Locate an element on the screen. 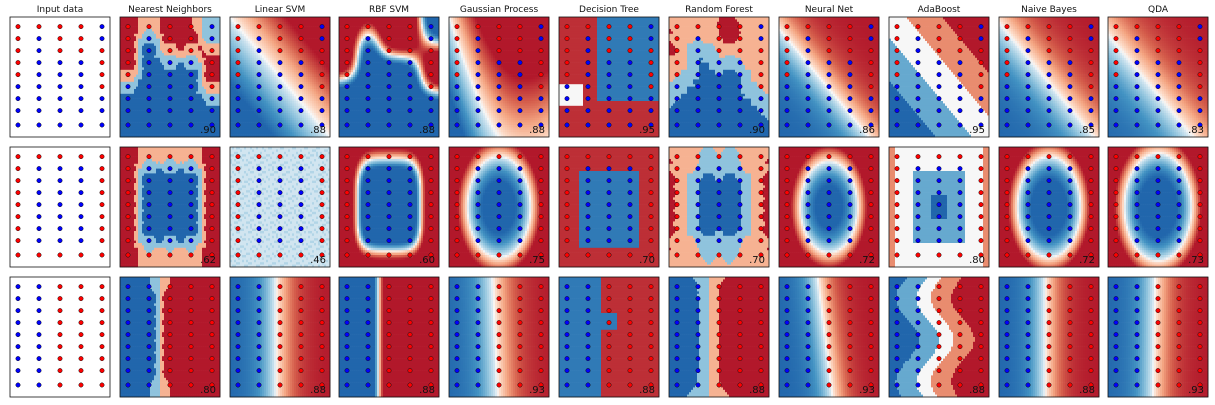 This screenshot has width=1215, height=405. decision-surface is located at coordinates (939, 77).